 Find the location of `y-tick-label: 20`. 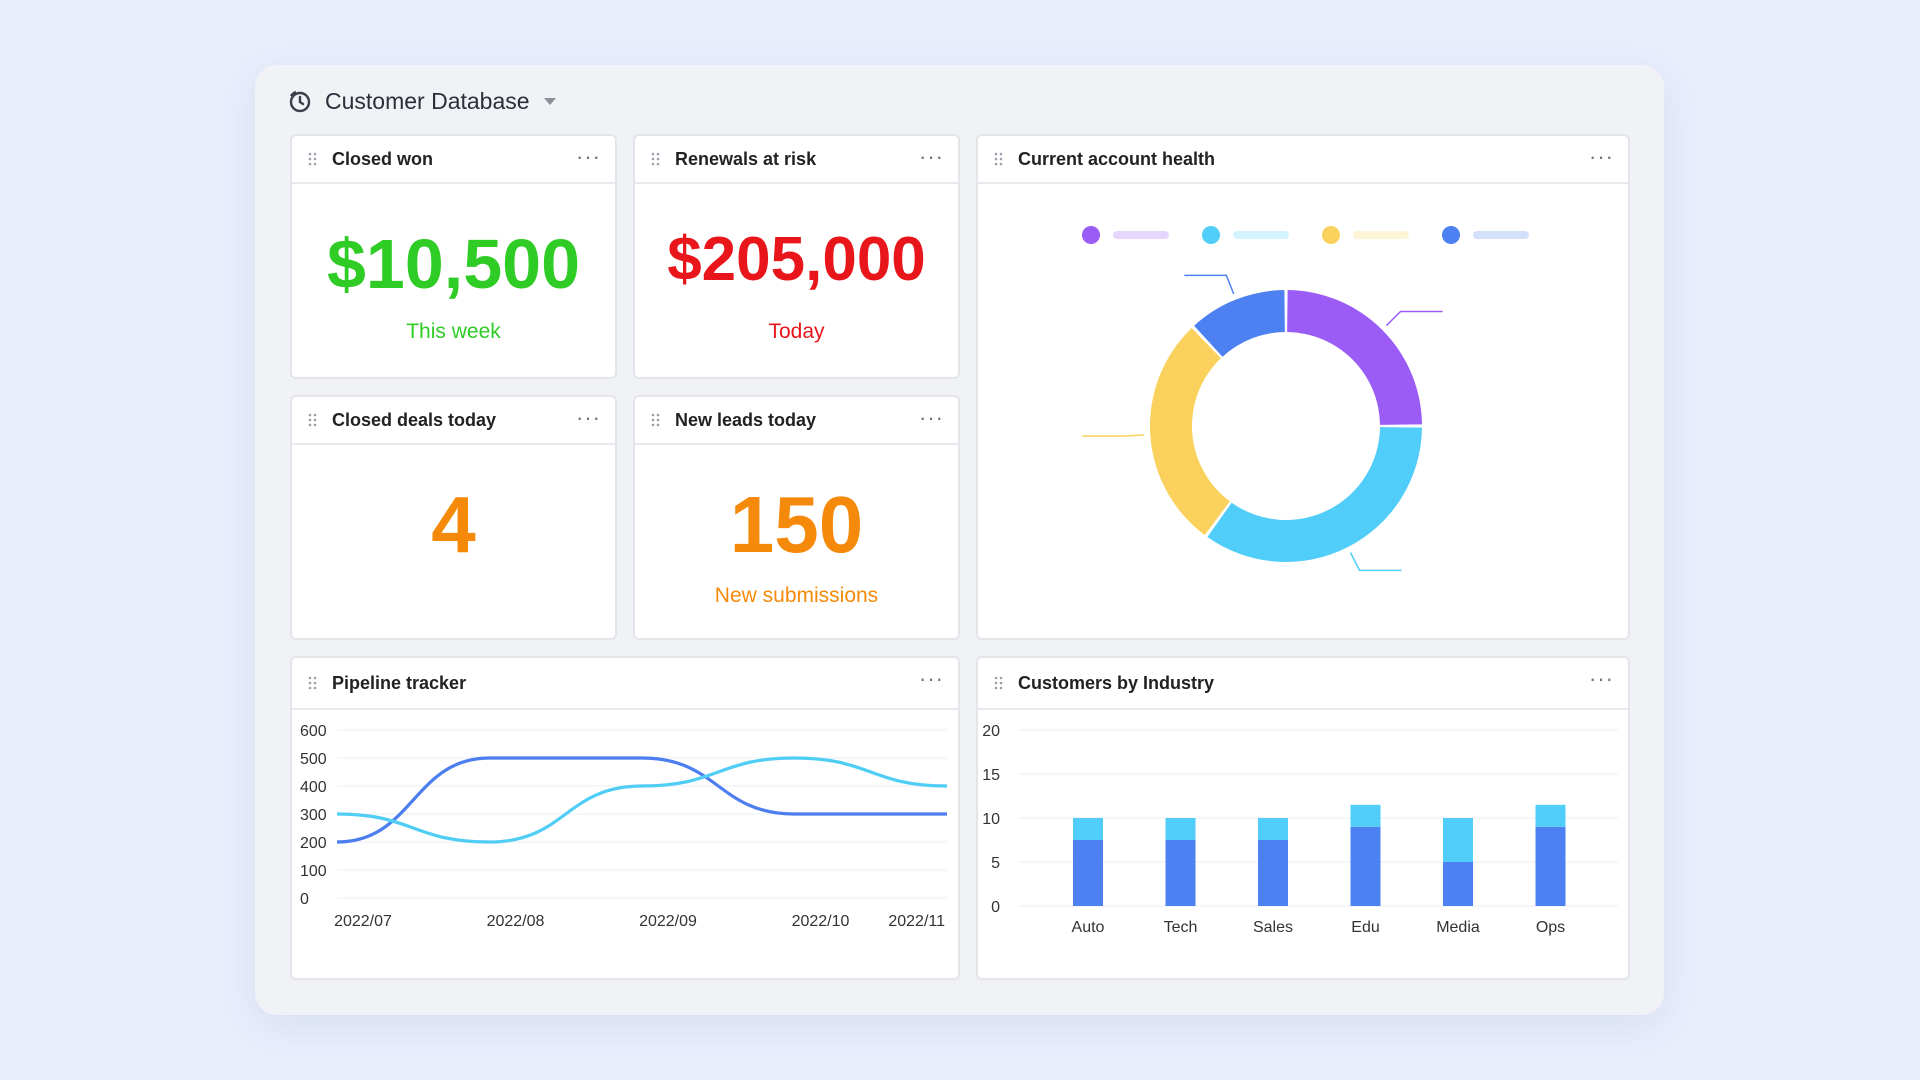

y-tick-label: 20 is located at coordinates (991, 731).